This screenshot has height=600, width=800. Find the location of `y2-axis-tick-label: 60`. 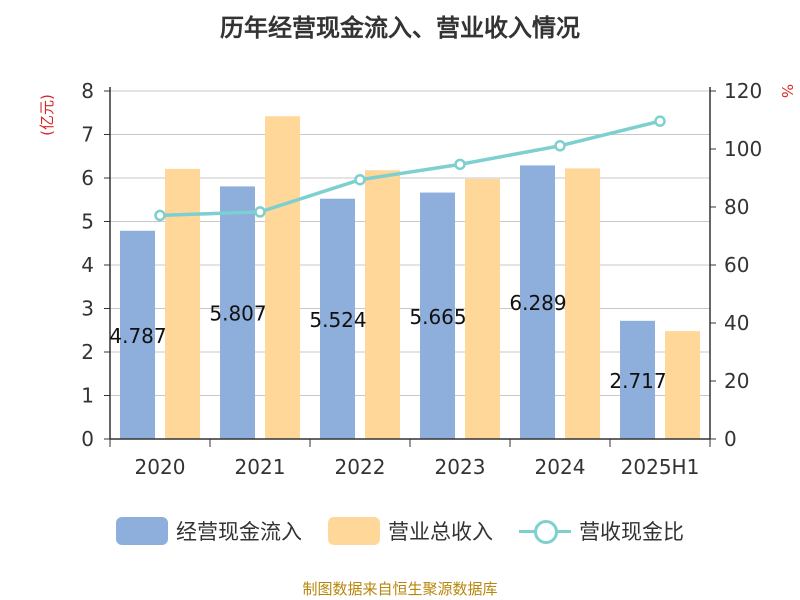

y2-axis-tick-label: 60 is located at coordinates (736, 265).